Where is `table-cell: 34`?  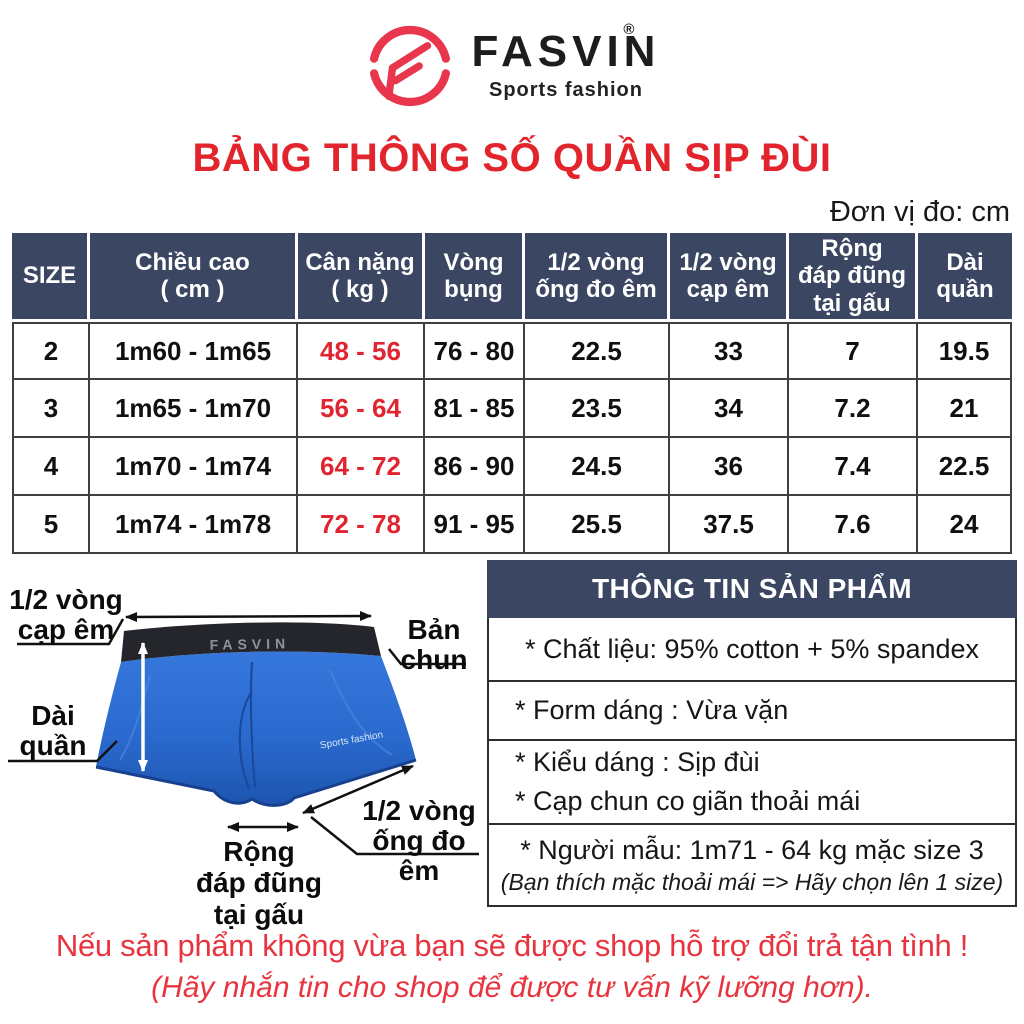 table-cell: 34 is located at coordinates (729, 409).